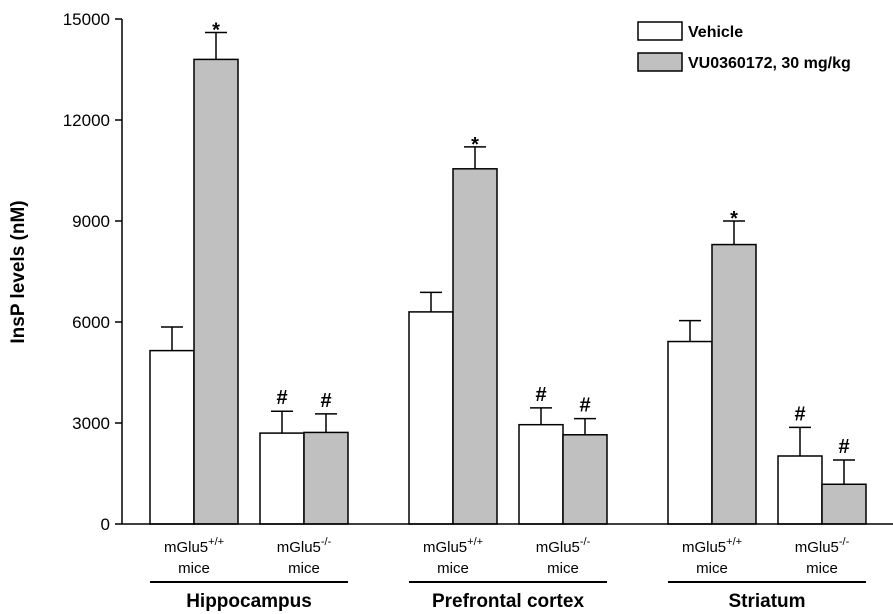 The image size is (893, 614). I want to click on group-label: Hippocampus, so click(249, 601).